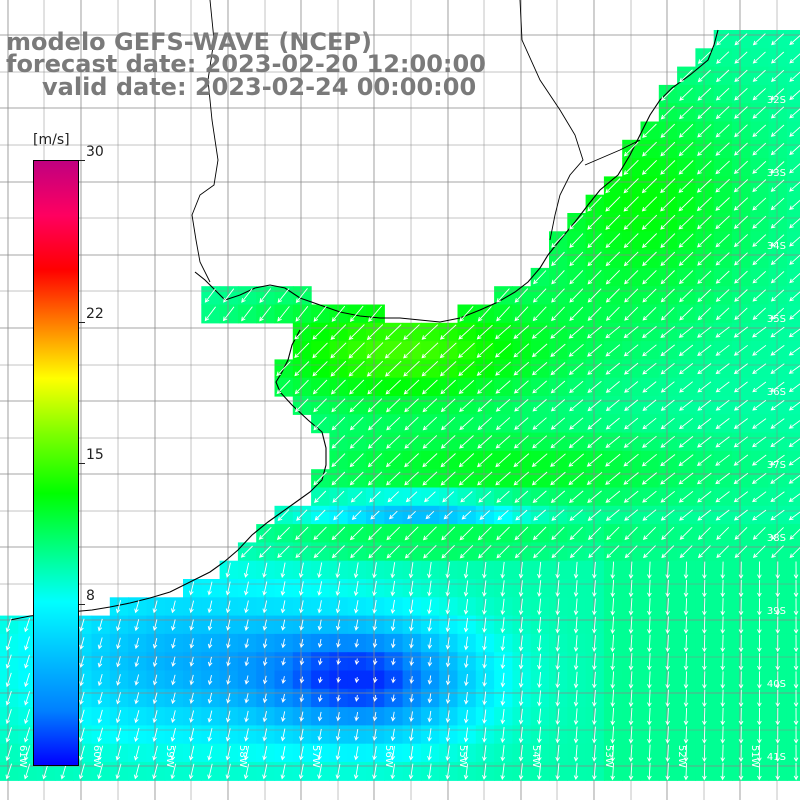 This screenshot has height=800, width=800. What do you see at coordinates (776, 684) in the screenshot?
I see `latitude-label: 40S` at bounding box center [776, 684].